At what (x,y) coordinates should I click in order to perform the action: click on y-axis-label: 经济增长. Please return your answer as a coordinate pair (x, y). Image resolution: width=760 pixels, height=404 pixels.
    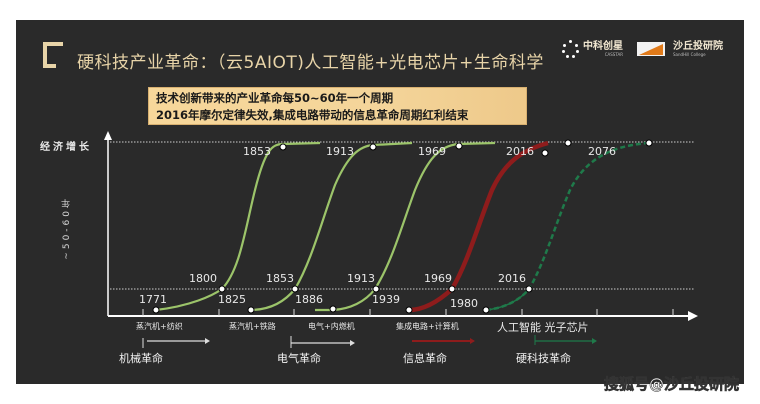
    Looking at the image, I should click on (66, 147).